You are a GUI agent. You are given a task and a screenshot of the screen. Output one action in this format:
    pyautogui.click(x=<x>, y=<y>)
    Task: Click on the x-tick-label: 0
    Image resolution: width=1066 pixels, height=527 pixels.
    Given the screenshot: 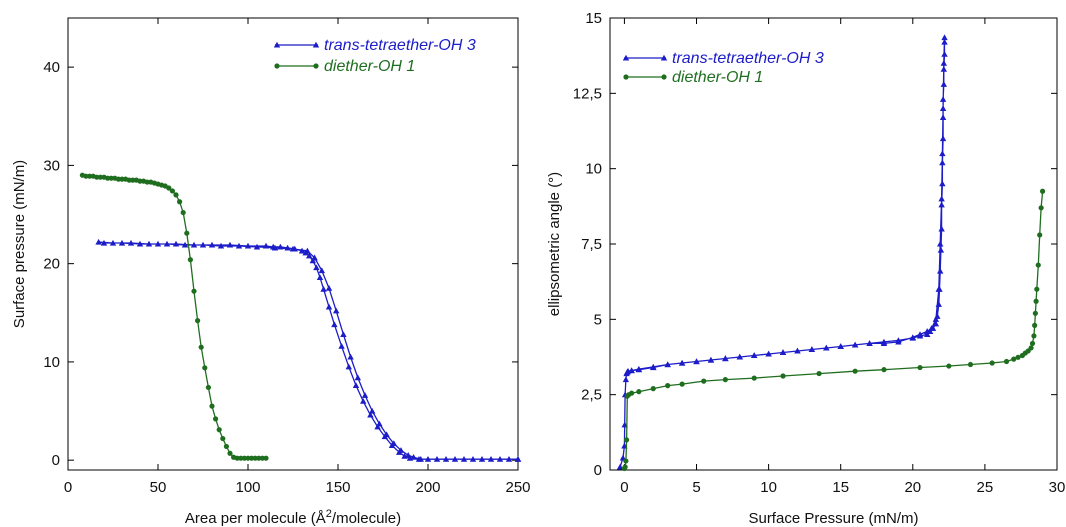 What is the action you would take?
    pyautogui.click(x=624, y=487)
    